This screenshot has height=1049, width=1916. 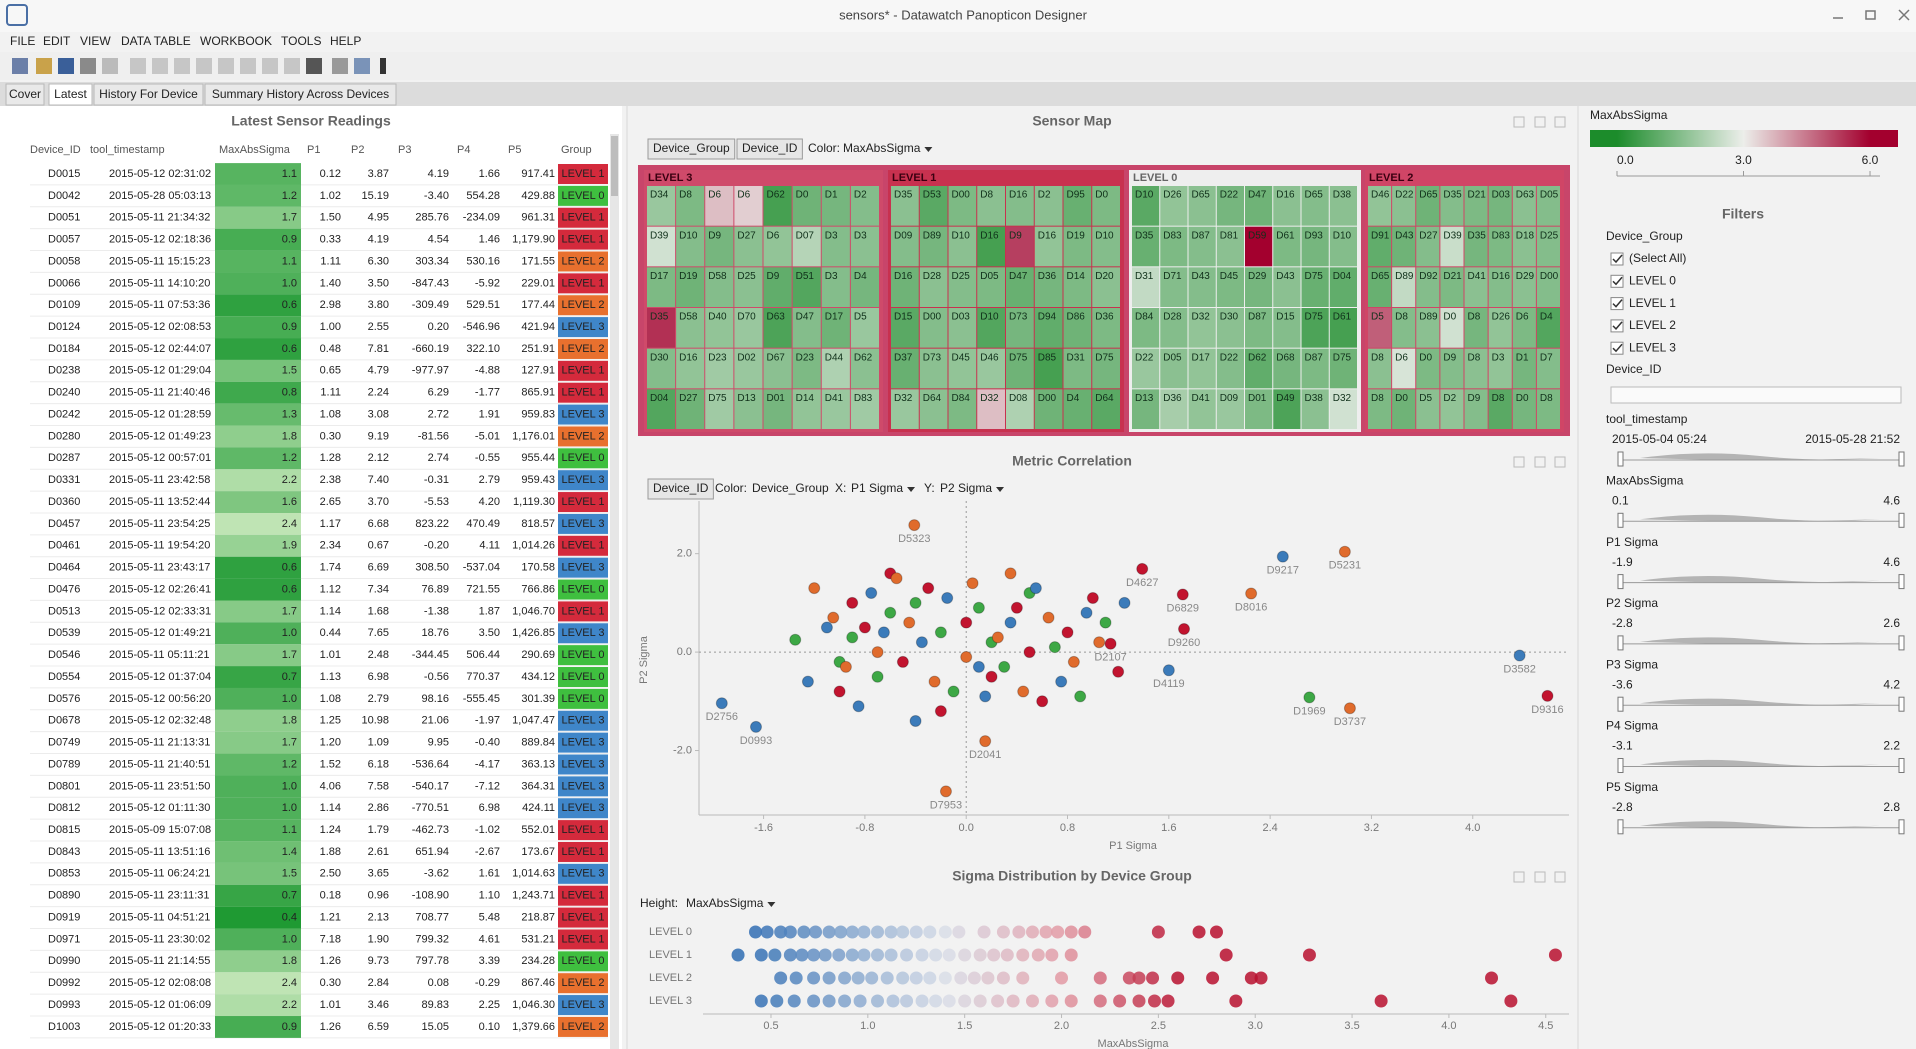 What do you see at coordinates (463, 150) in the screenshot?
I see `column-header: P4` at bounding box center [463, 150].